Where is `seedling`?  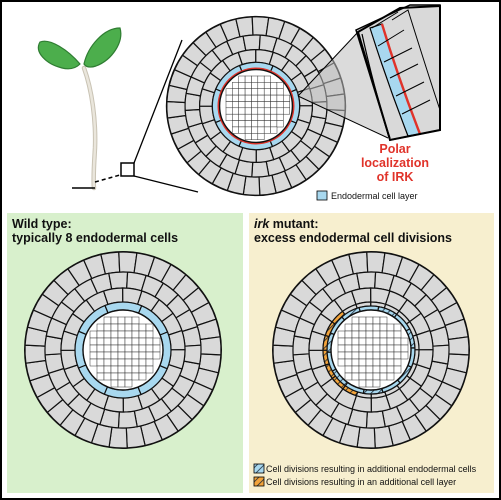
seedling is located at coordinates (118, 110).